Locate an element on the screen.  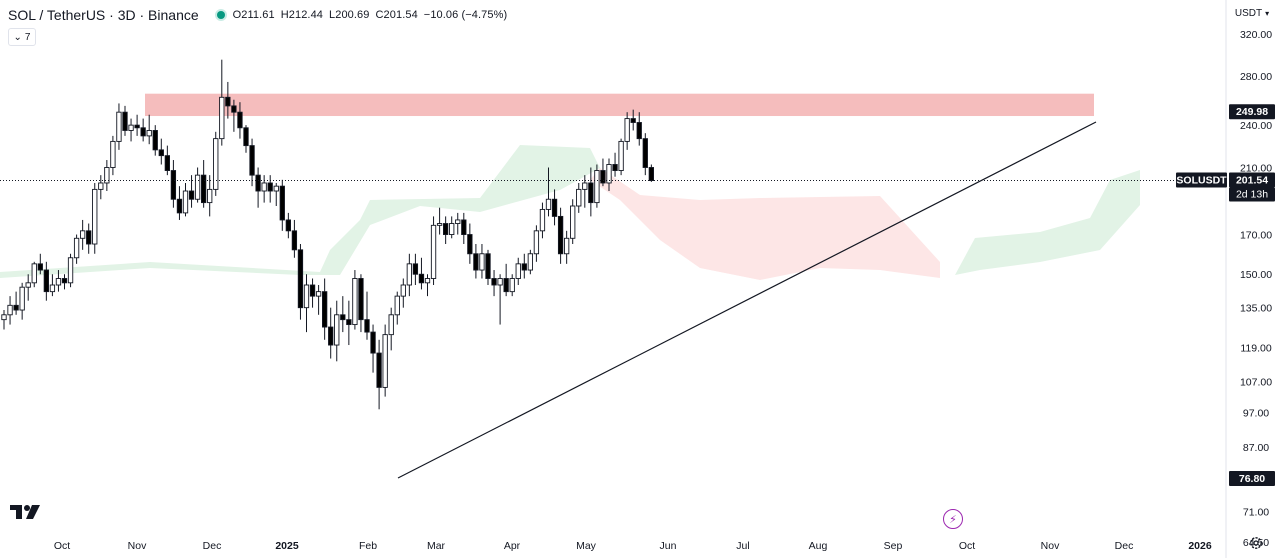
flash-icon: ⚡ is located at coordinates (953, 519).